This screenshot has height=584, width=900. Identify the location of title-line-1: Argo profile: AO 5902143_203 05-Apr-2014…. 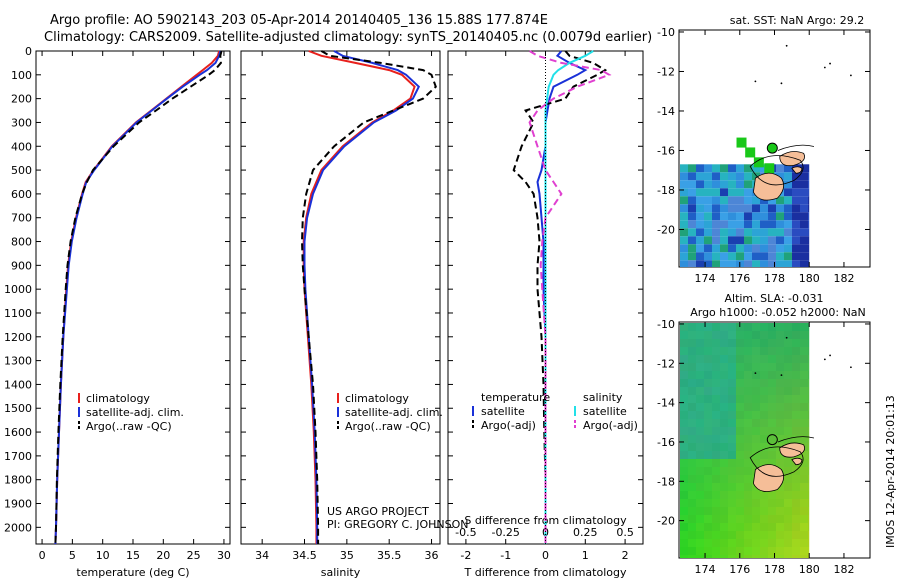
(299, 20).